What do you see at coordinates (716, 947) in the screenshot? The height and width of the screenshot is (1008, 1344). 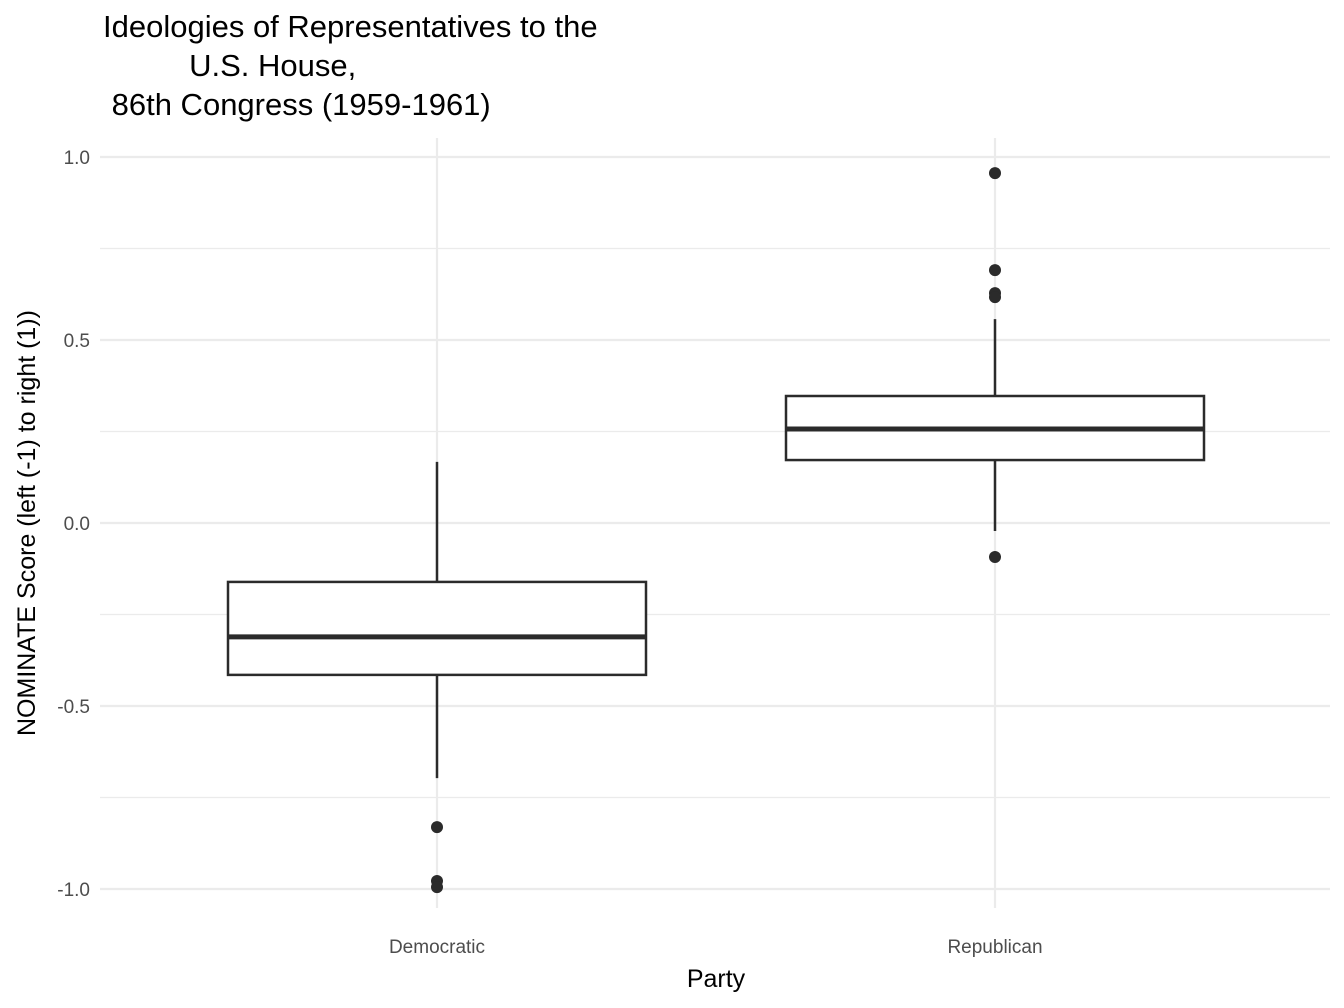 I see `x-axis: Democratic Republican` at bounding box center [716, 947].